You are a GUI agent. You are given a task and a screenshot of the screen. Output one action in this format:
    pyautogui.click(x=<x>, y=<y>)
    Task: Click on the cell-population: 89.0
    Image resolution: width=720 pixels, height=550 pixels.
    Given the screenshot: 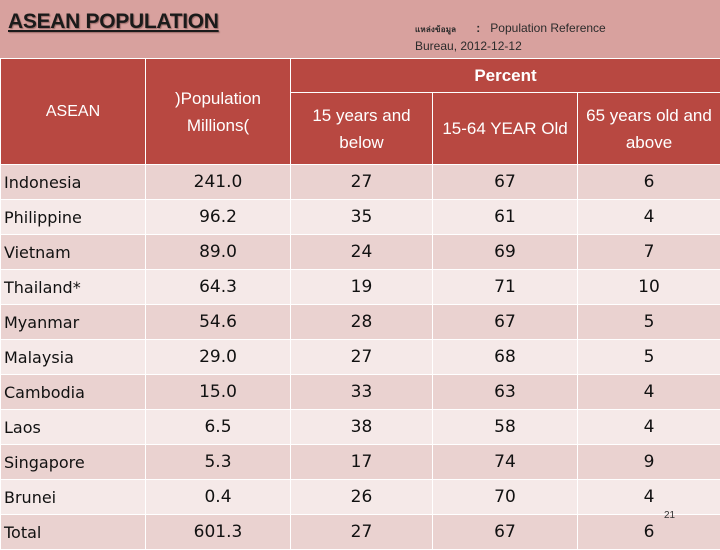 What is the action you would take?
    pyautogui.click(x=218, y=252)
    